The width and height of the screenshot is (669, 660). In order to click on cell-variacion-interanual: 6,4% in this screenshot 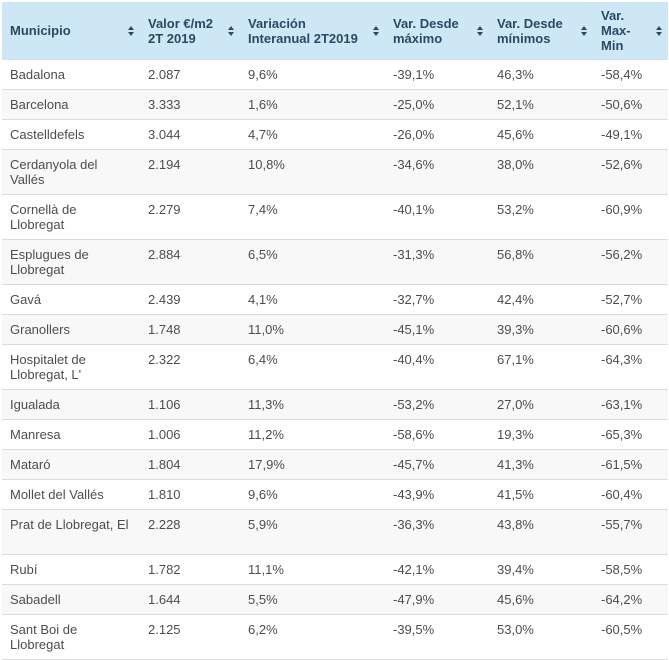, I will do `click(312, 367)`.